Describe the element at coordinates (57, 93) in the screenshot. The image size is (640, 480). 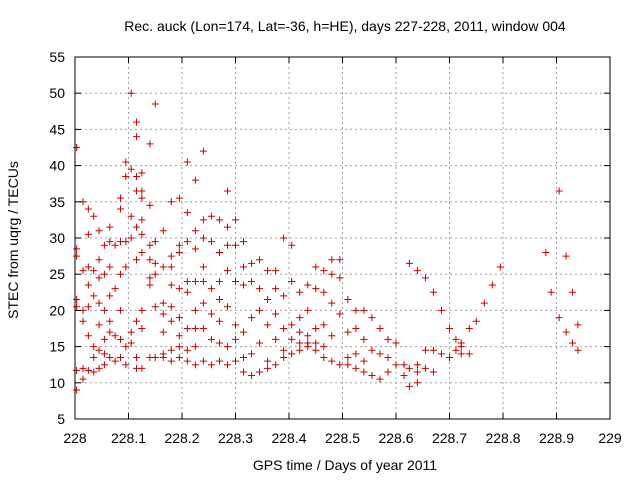
I see `y-tick-label: 50` at that location.